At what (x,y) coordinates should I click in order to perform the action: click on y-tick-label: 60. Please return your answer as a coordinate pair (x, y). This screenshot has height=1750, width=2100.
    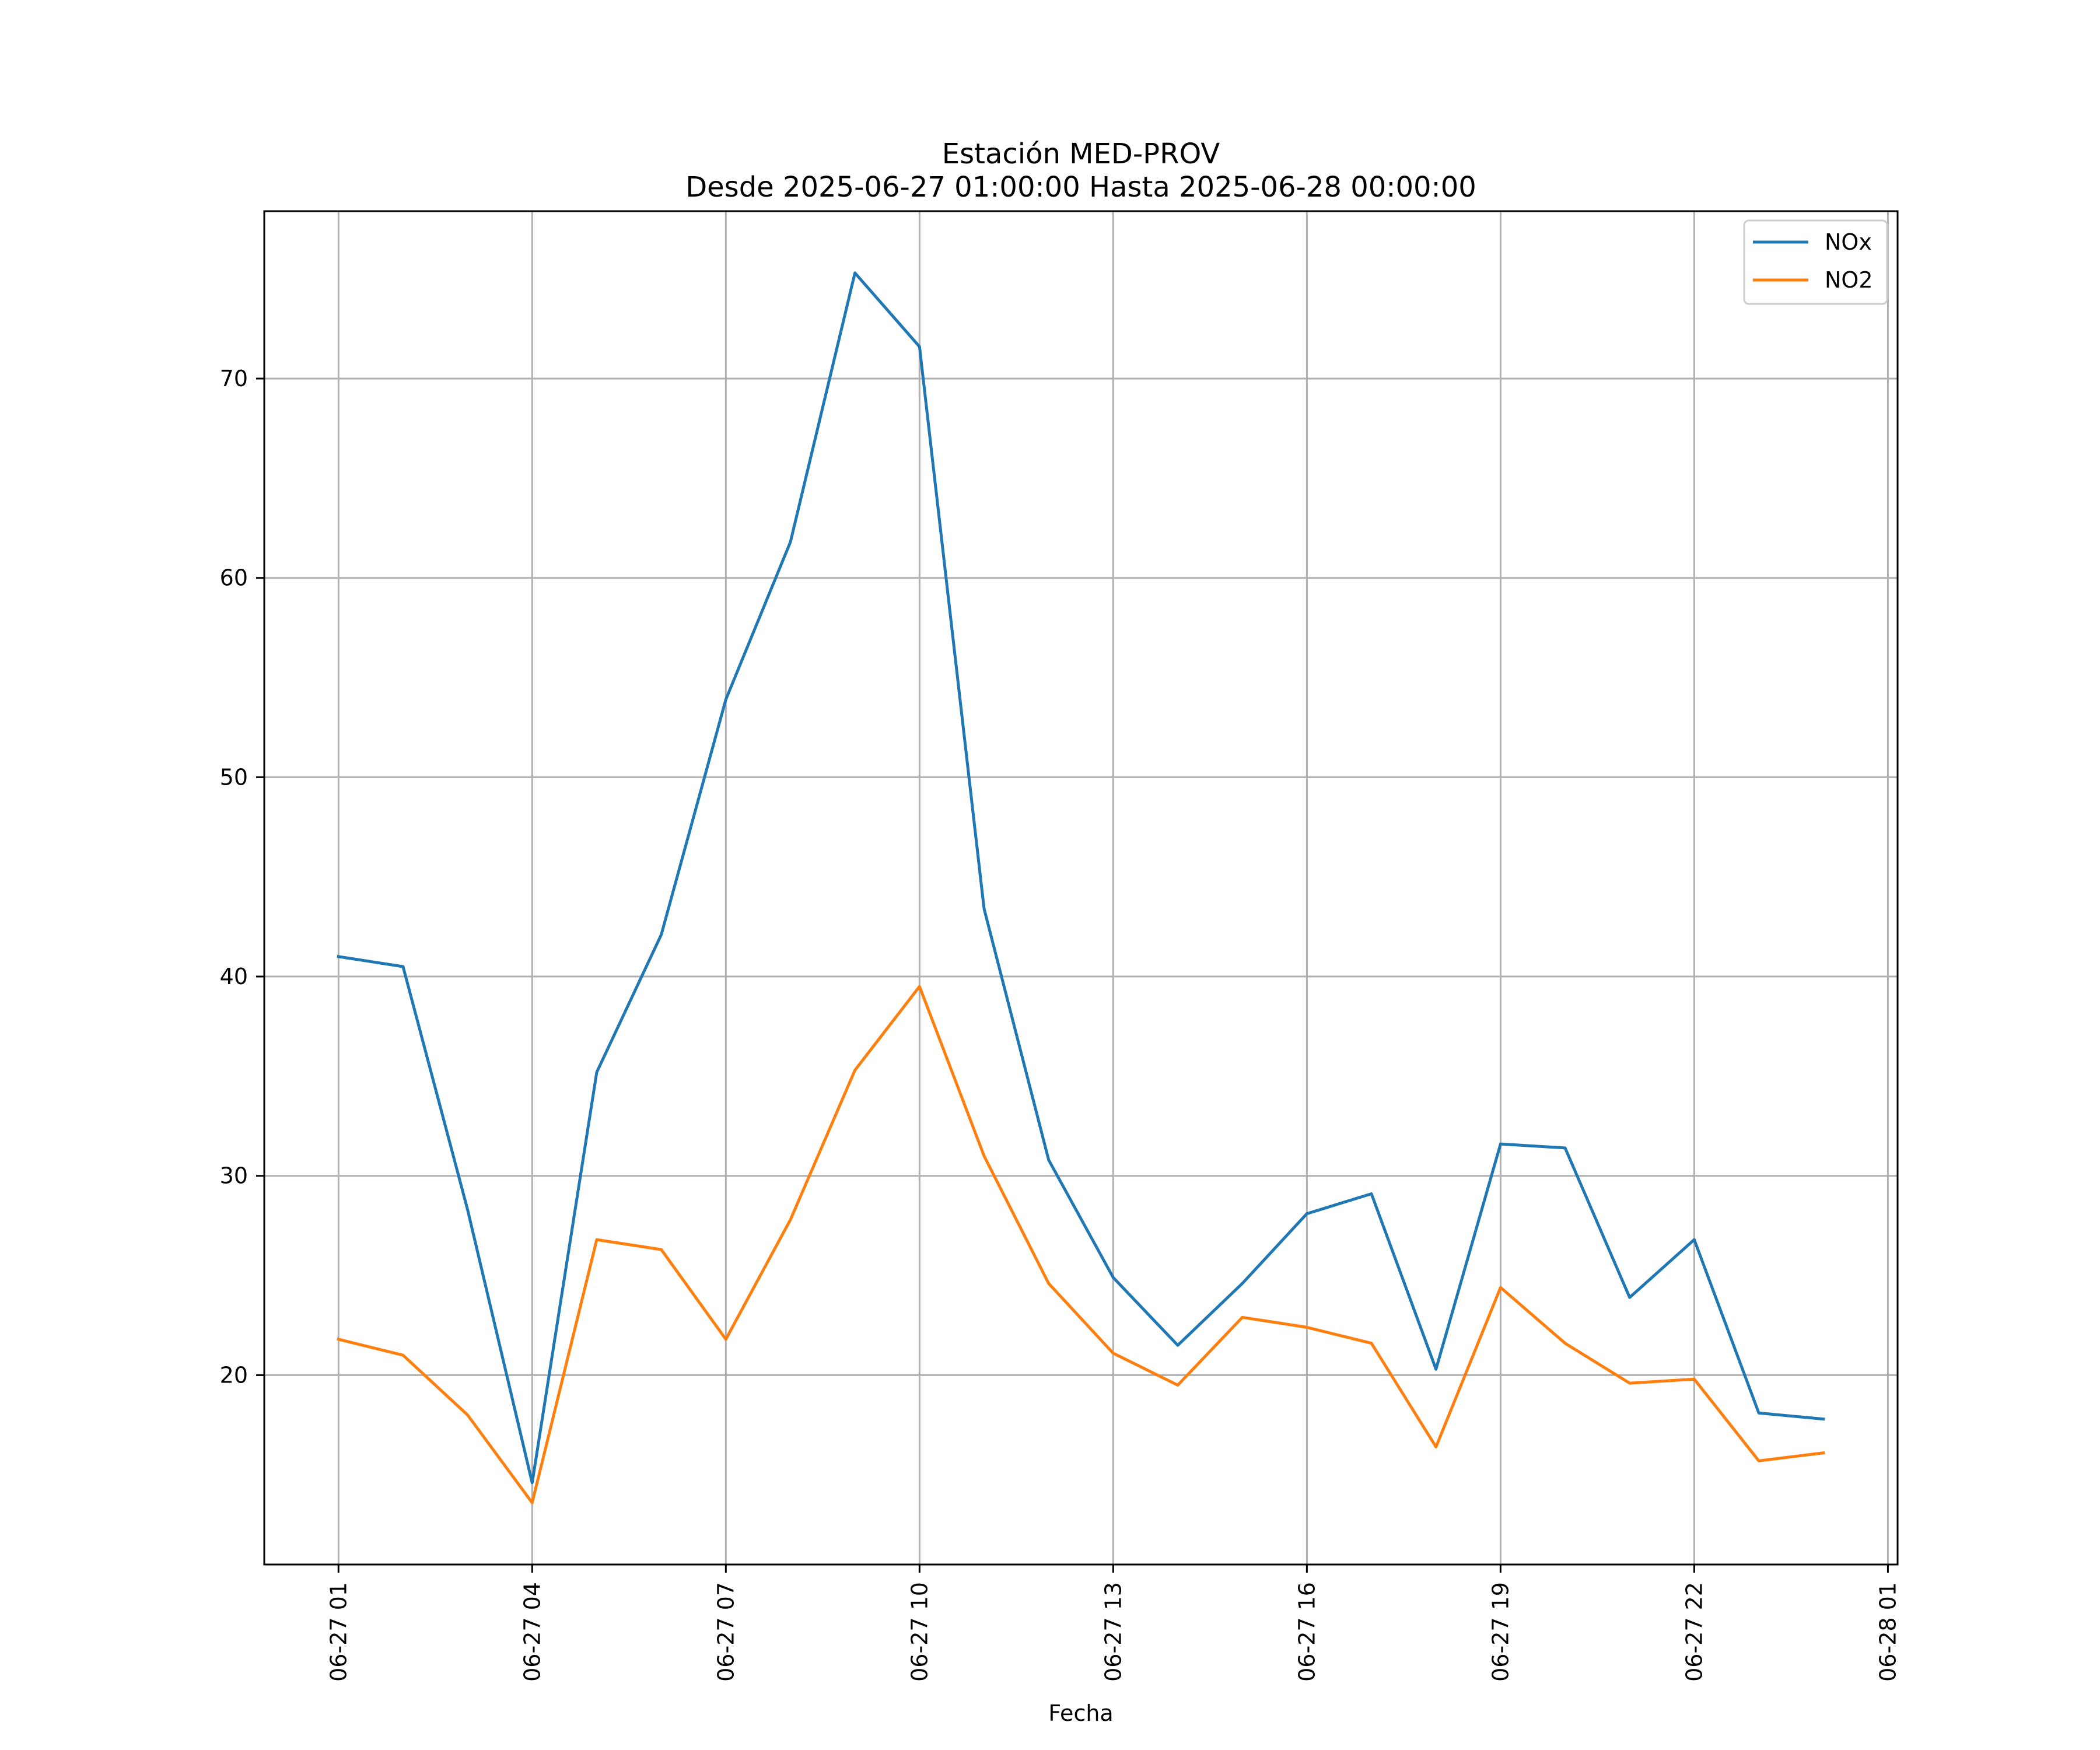
    Looking at the image, I should click on (234, 578).